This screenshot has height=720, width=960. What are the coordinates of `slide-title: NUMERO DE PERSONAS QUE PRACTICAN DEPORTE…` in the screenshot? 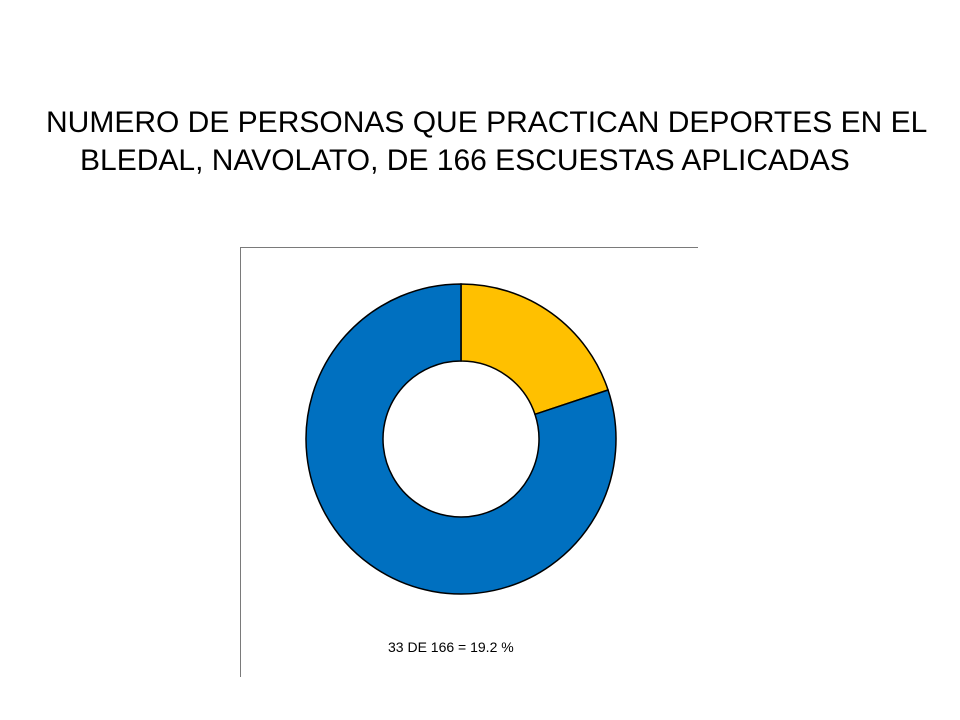 It's located at (486, 141).